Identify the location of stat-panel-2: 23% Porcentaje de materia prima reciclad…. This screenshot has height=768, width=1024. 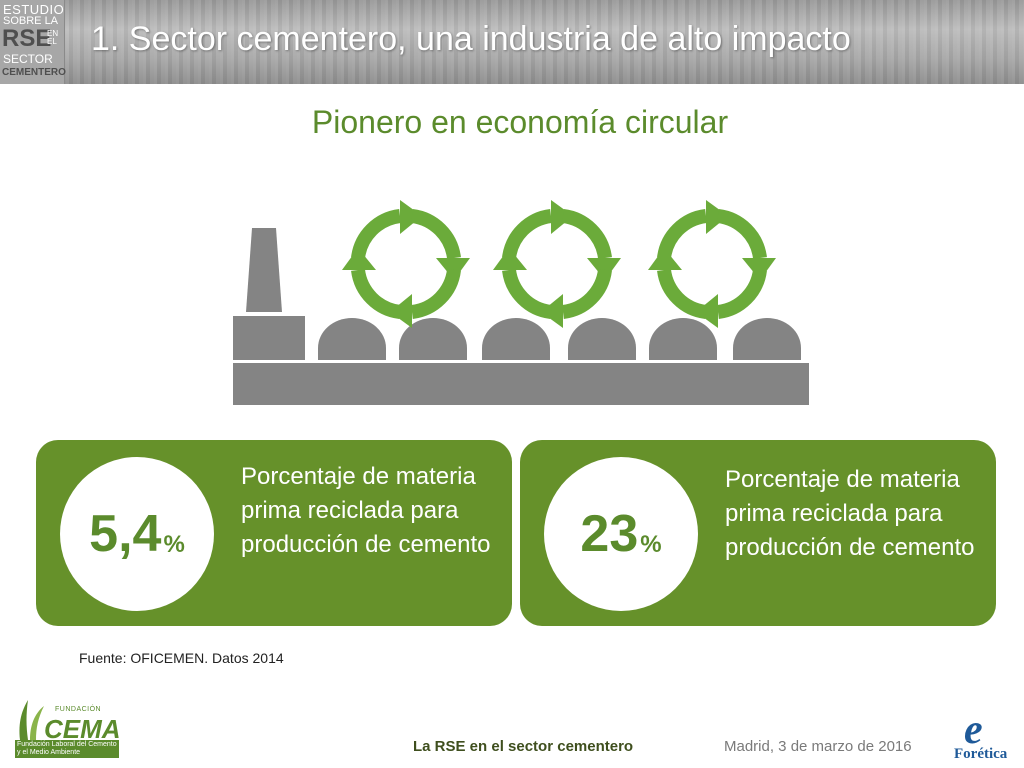
(758, 533).